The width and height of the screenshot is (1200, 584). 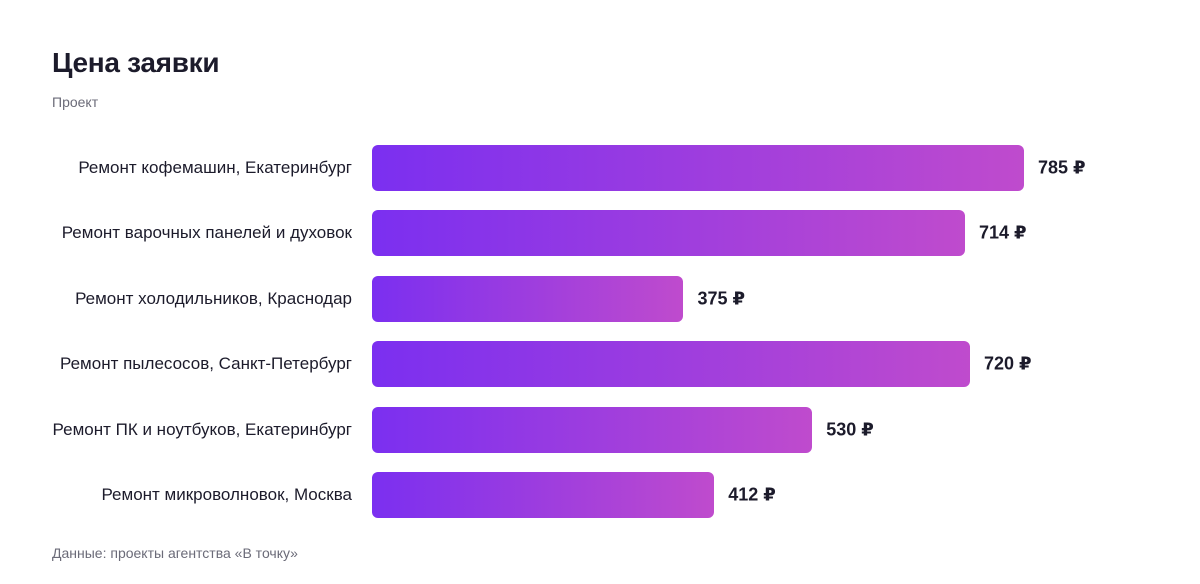 I want to click on category-label: Ремонт холодильников, Краснодар, so click(x=213, y=298).